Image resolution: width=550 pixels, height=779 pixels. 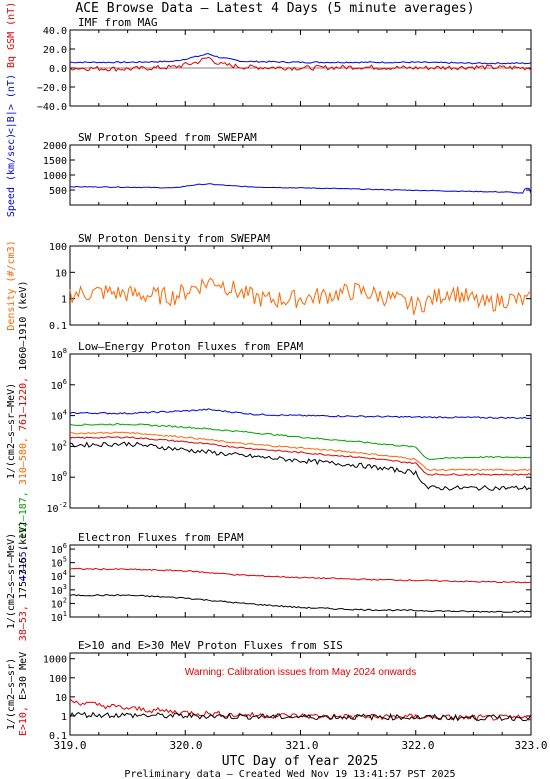 I want to click on panel-title: IMF from MAG, so click(x=117, y=22).